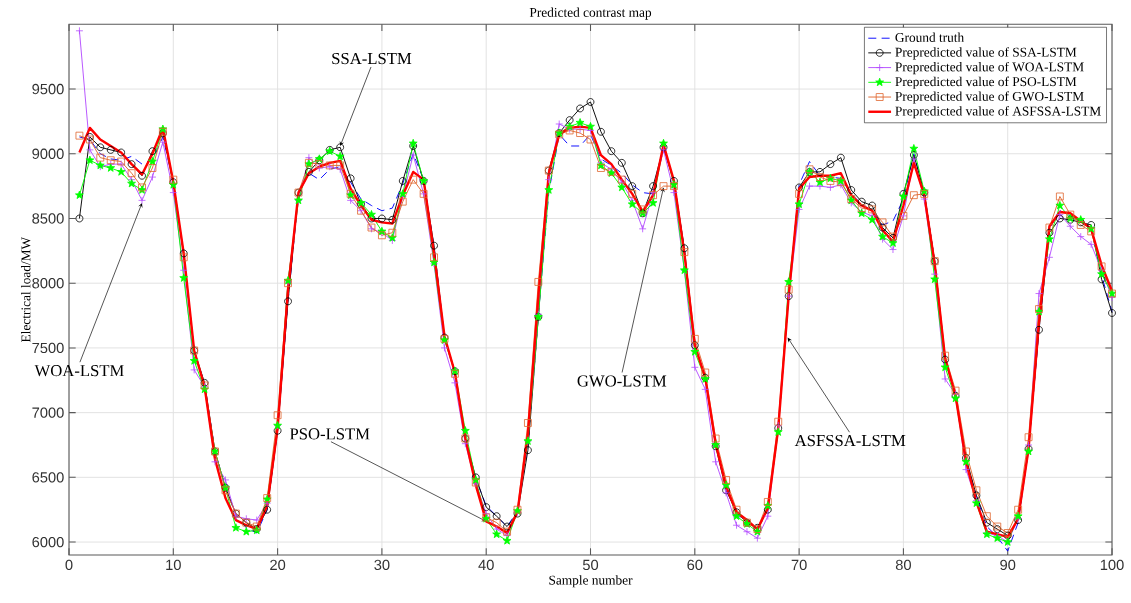 This screenshot has height=603, width=1131. What do you see at coordinates (69, 565) in the screenshot?
I see `x-tick-label: 0` at bounding box center [69, 565].